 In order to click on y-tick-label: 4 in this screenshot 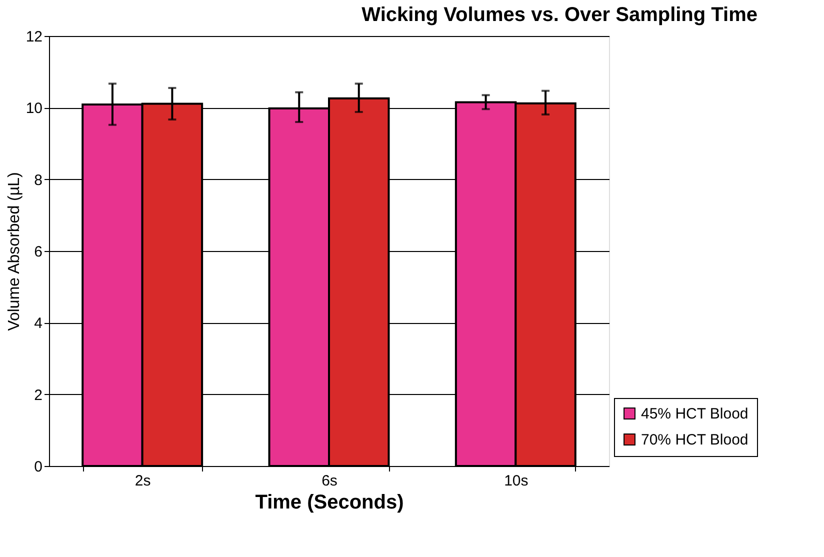, I will do `click(38, 323)`.